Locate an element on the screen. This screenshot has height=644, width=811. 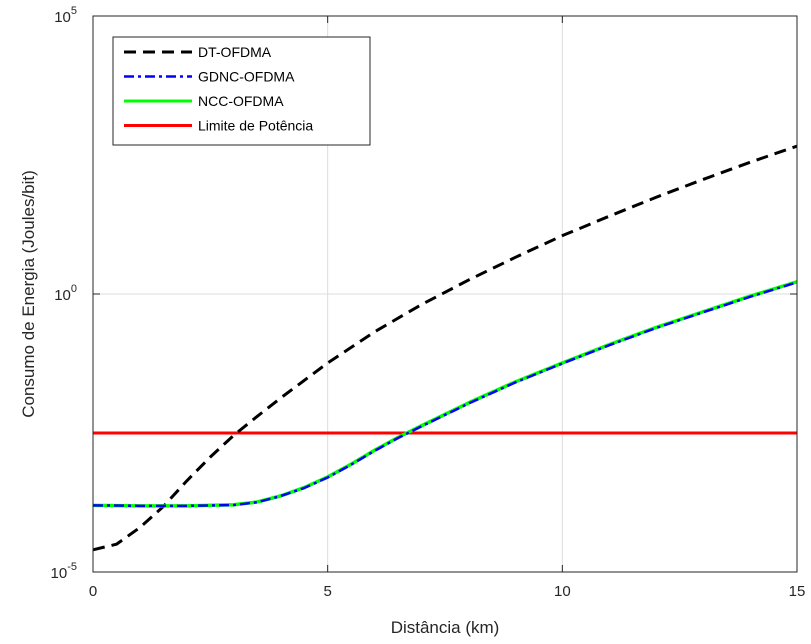
x-tick-label: 10 is located at coordinates (562, 591).